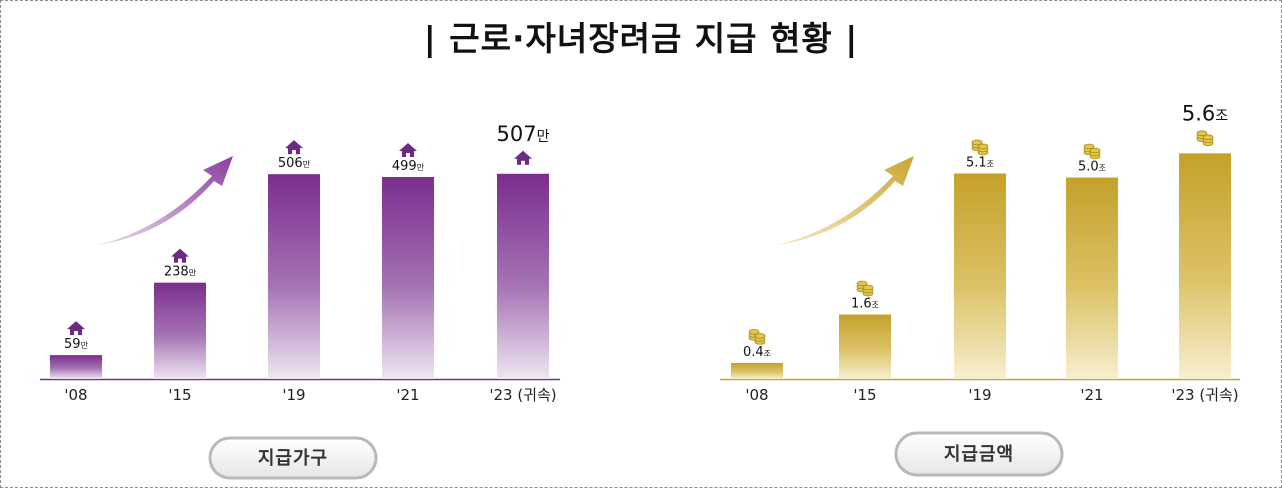 The width and height of the screenshot is (1282, 488). I want to click on data-label: 1.6조, so click(865, 304).